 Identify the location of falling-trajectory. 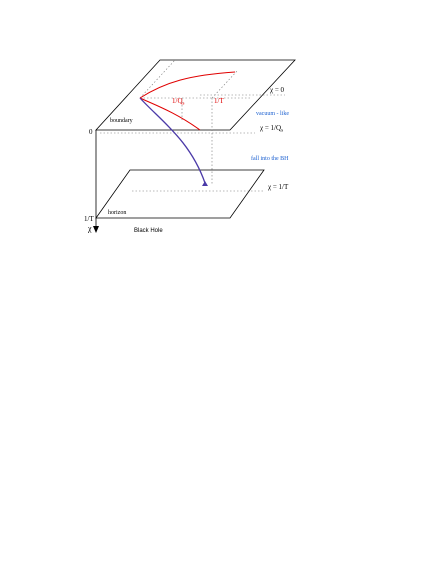
(172, 140).